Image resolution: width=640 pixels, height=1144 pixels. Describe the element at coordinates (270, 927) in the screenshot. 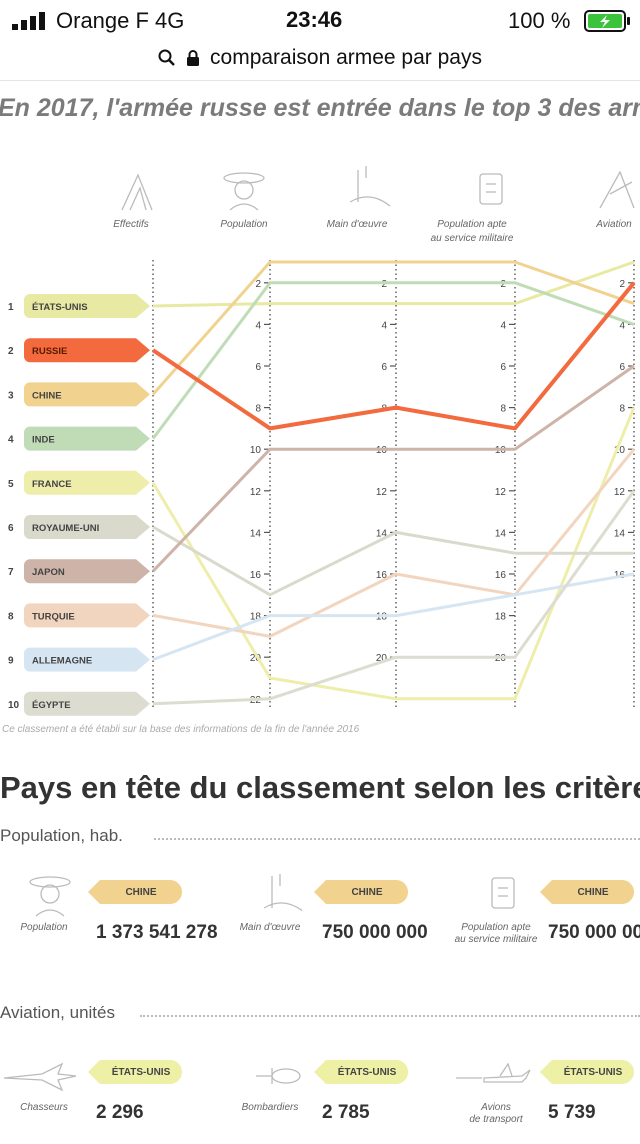

I see `criterion-label: Main d'œuvre` at that location.